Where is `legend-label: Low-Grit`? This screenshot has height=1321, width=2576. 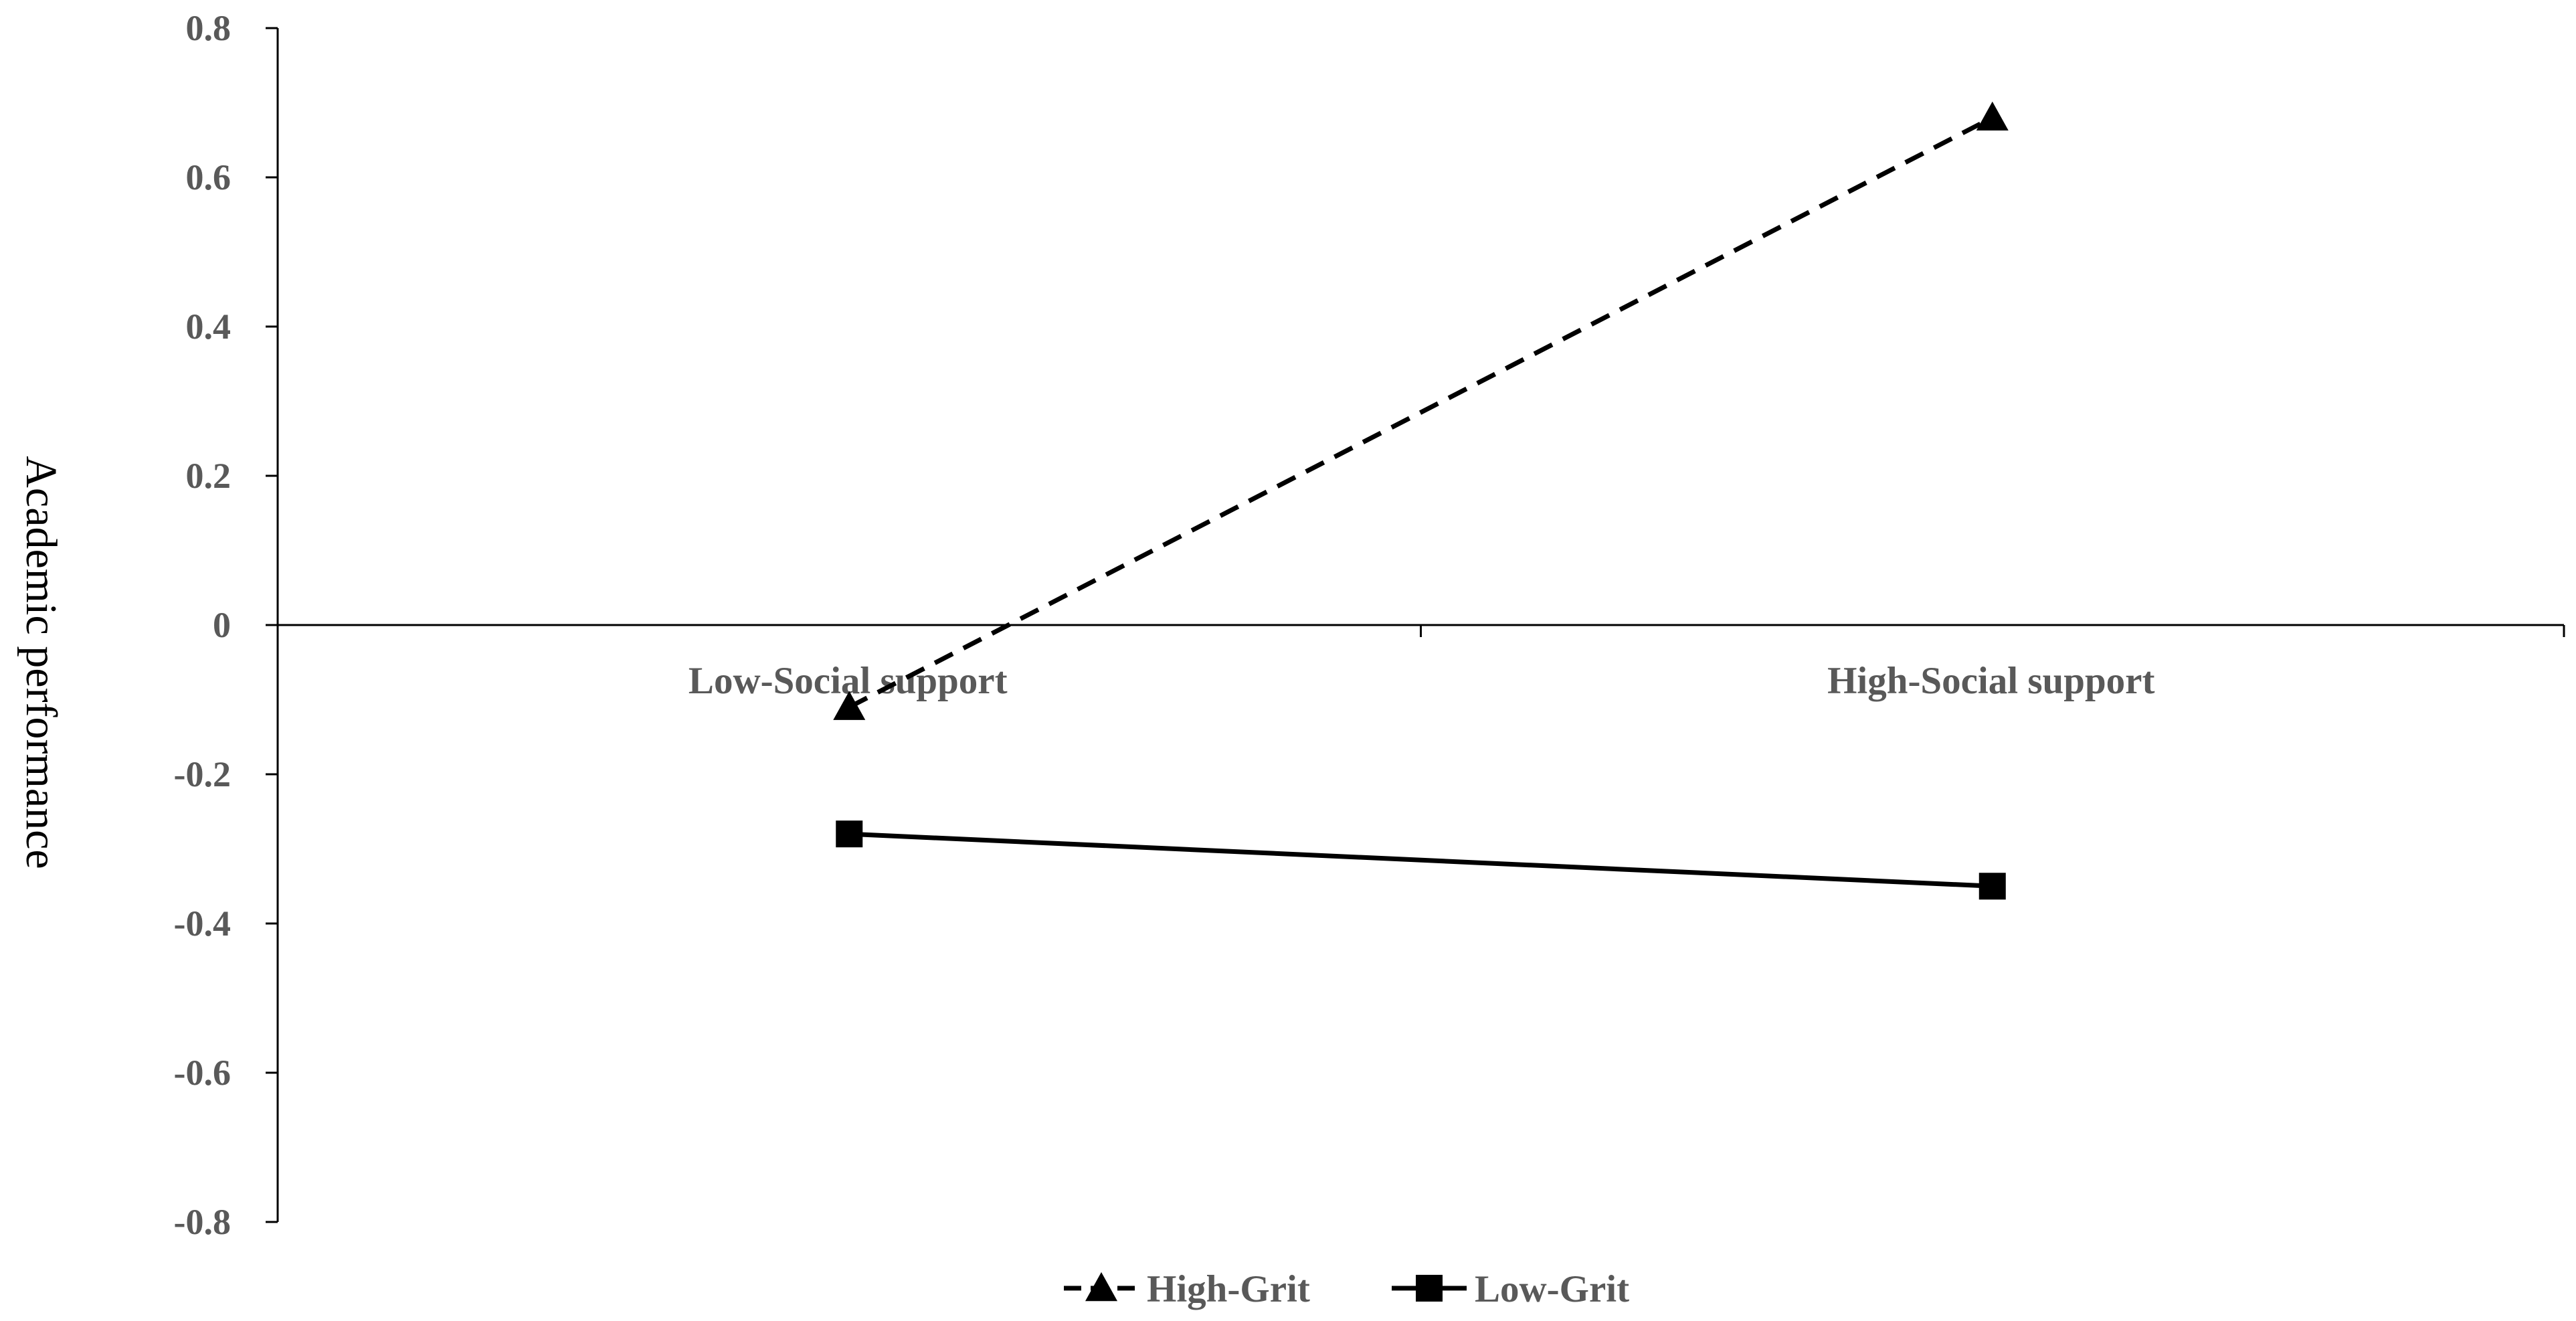 legend-label: Low-Grit is located at coordinates (1552, 1289).